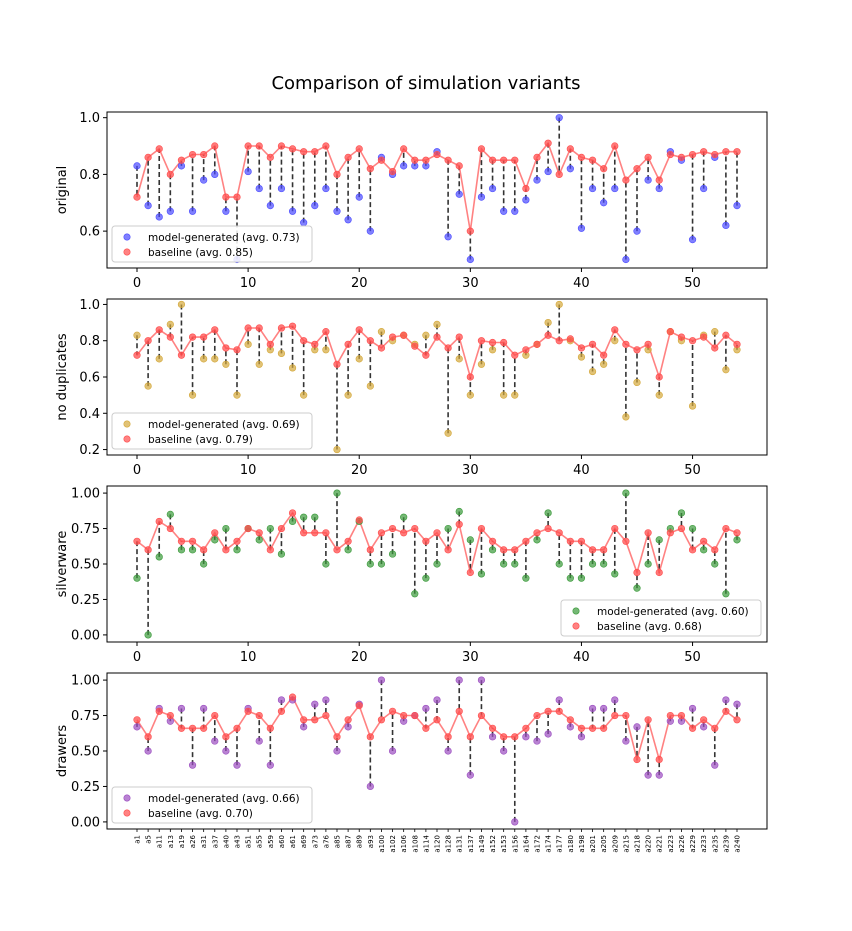 The image size is (852, 931). I want to click on x-tick-label: a131, so click(460, 844).